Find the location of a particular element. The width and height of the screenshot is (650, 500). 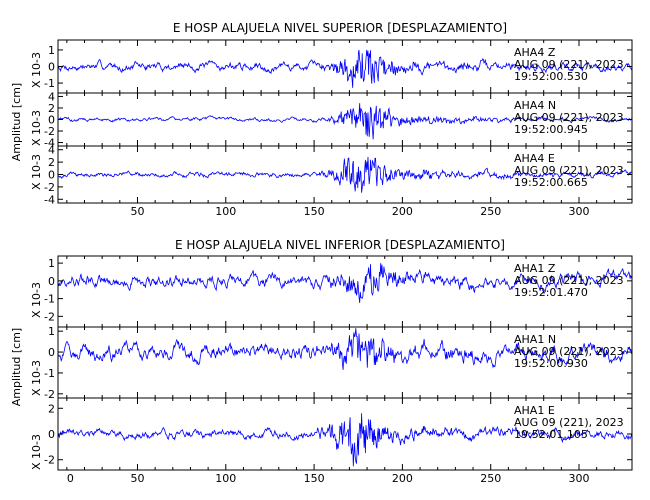

upper-y-scale-label-2: X 10-3 is located at coordinates (36, 70).